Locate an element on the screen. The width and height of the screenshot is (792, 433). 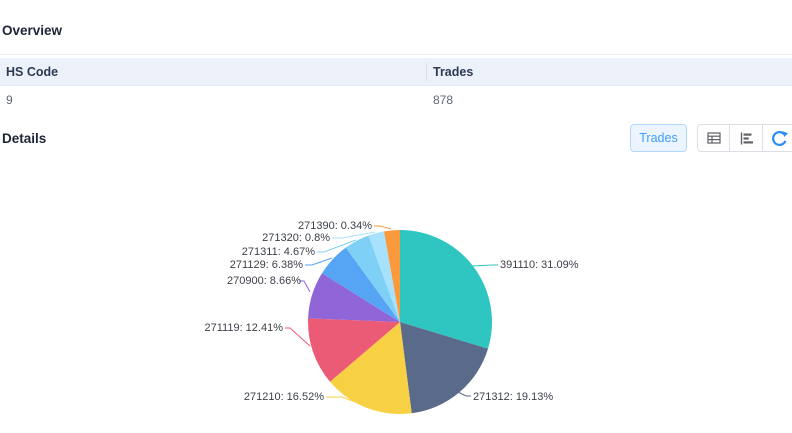
table-icon is located at coordinates (713, 138).